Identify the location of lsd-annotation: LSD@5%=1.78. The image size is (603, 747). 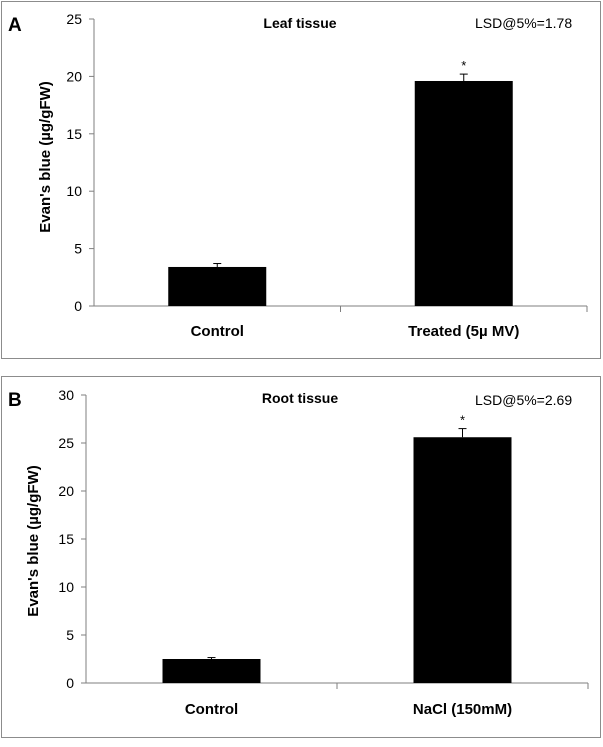
(523, 23).